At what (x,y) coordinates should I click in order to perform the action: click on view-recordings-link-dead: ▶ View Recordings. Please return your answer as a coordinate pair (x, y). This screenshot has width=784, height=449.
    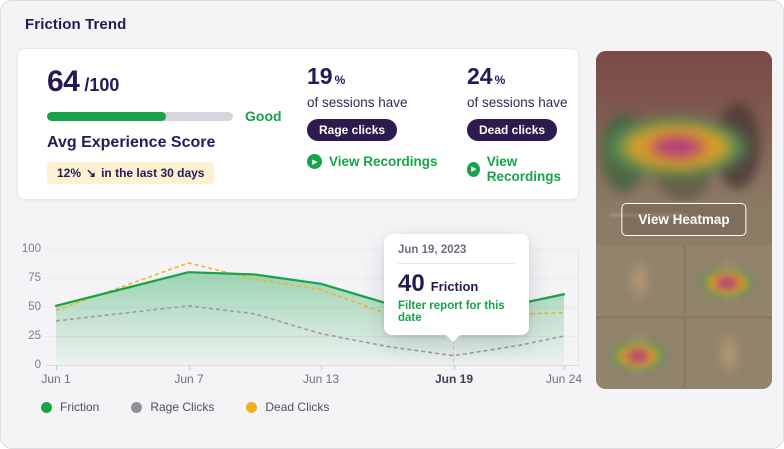
    Looking at the image, I should click on (522, 169).